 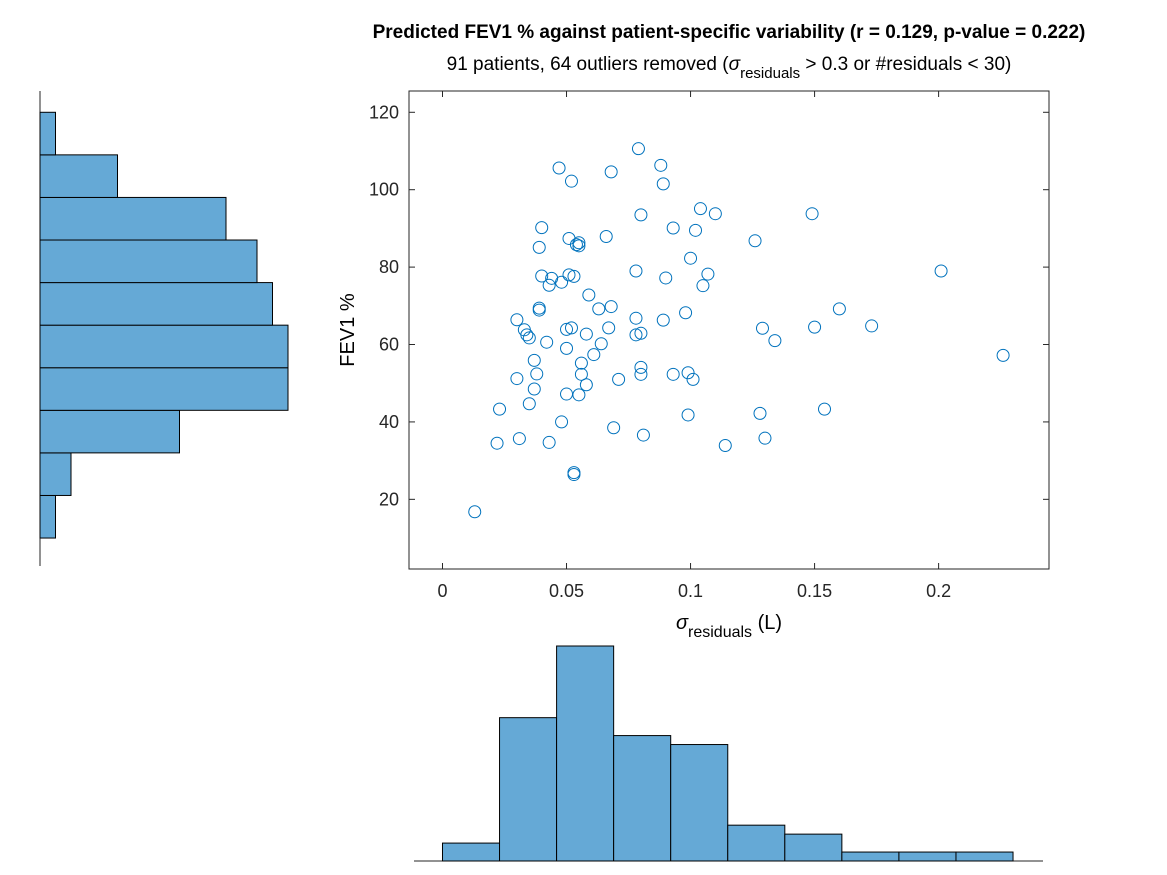 What do you see at coordinates (389, 345) in the screenshot?
I see `y-tick-label: 60` at bounding box center [389, 345].